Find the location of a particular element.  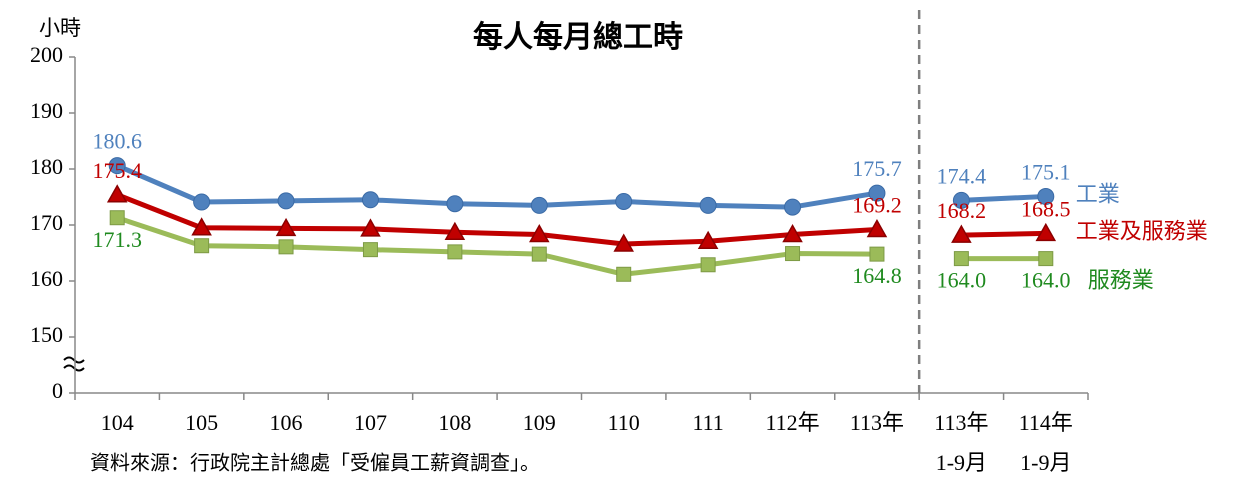

y-tick-label: 200 is located at coordinates (46, 54).